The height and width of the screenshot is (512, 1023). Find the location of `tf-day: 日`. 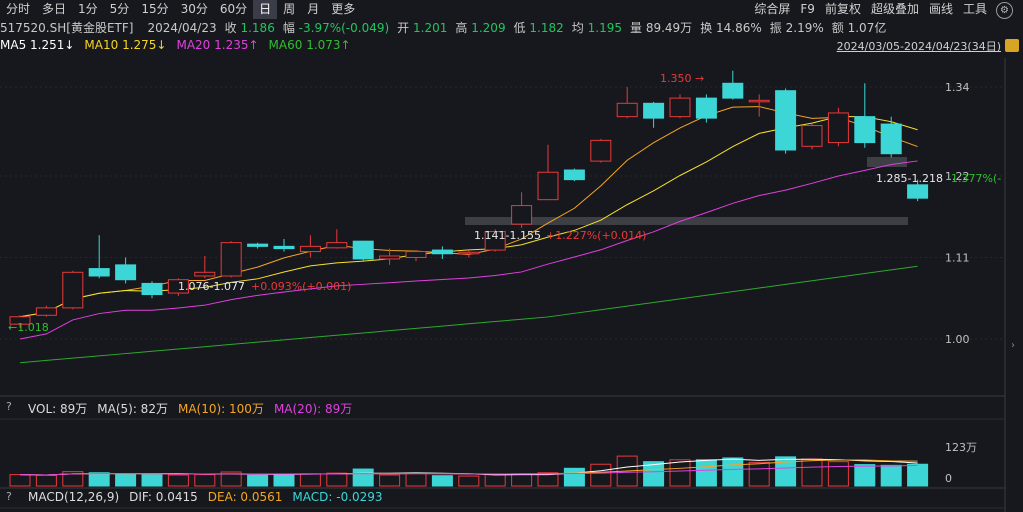

tf-day: 日 is located at coordinates (265, 9).